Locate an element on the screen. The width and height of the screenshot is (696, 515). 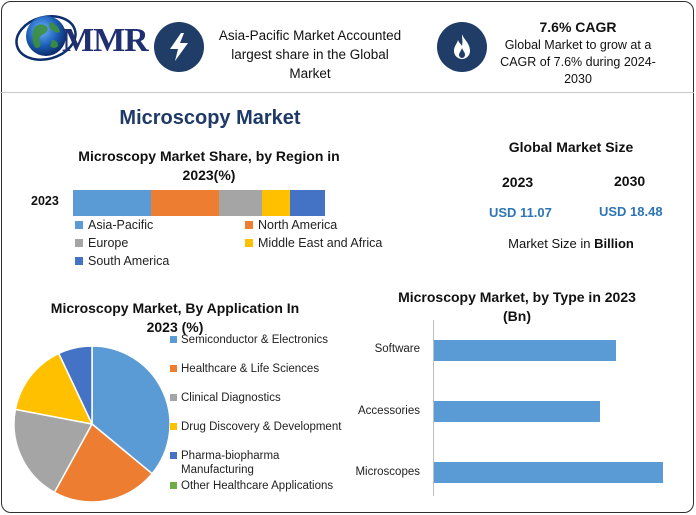
flame-icon is located at coordinates (462, 47).